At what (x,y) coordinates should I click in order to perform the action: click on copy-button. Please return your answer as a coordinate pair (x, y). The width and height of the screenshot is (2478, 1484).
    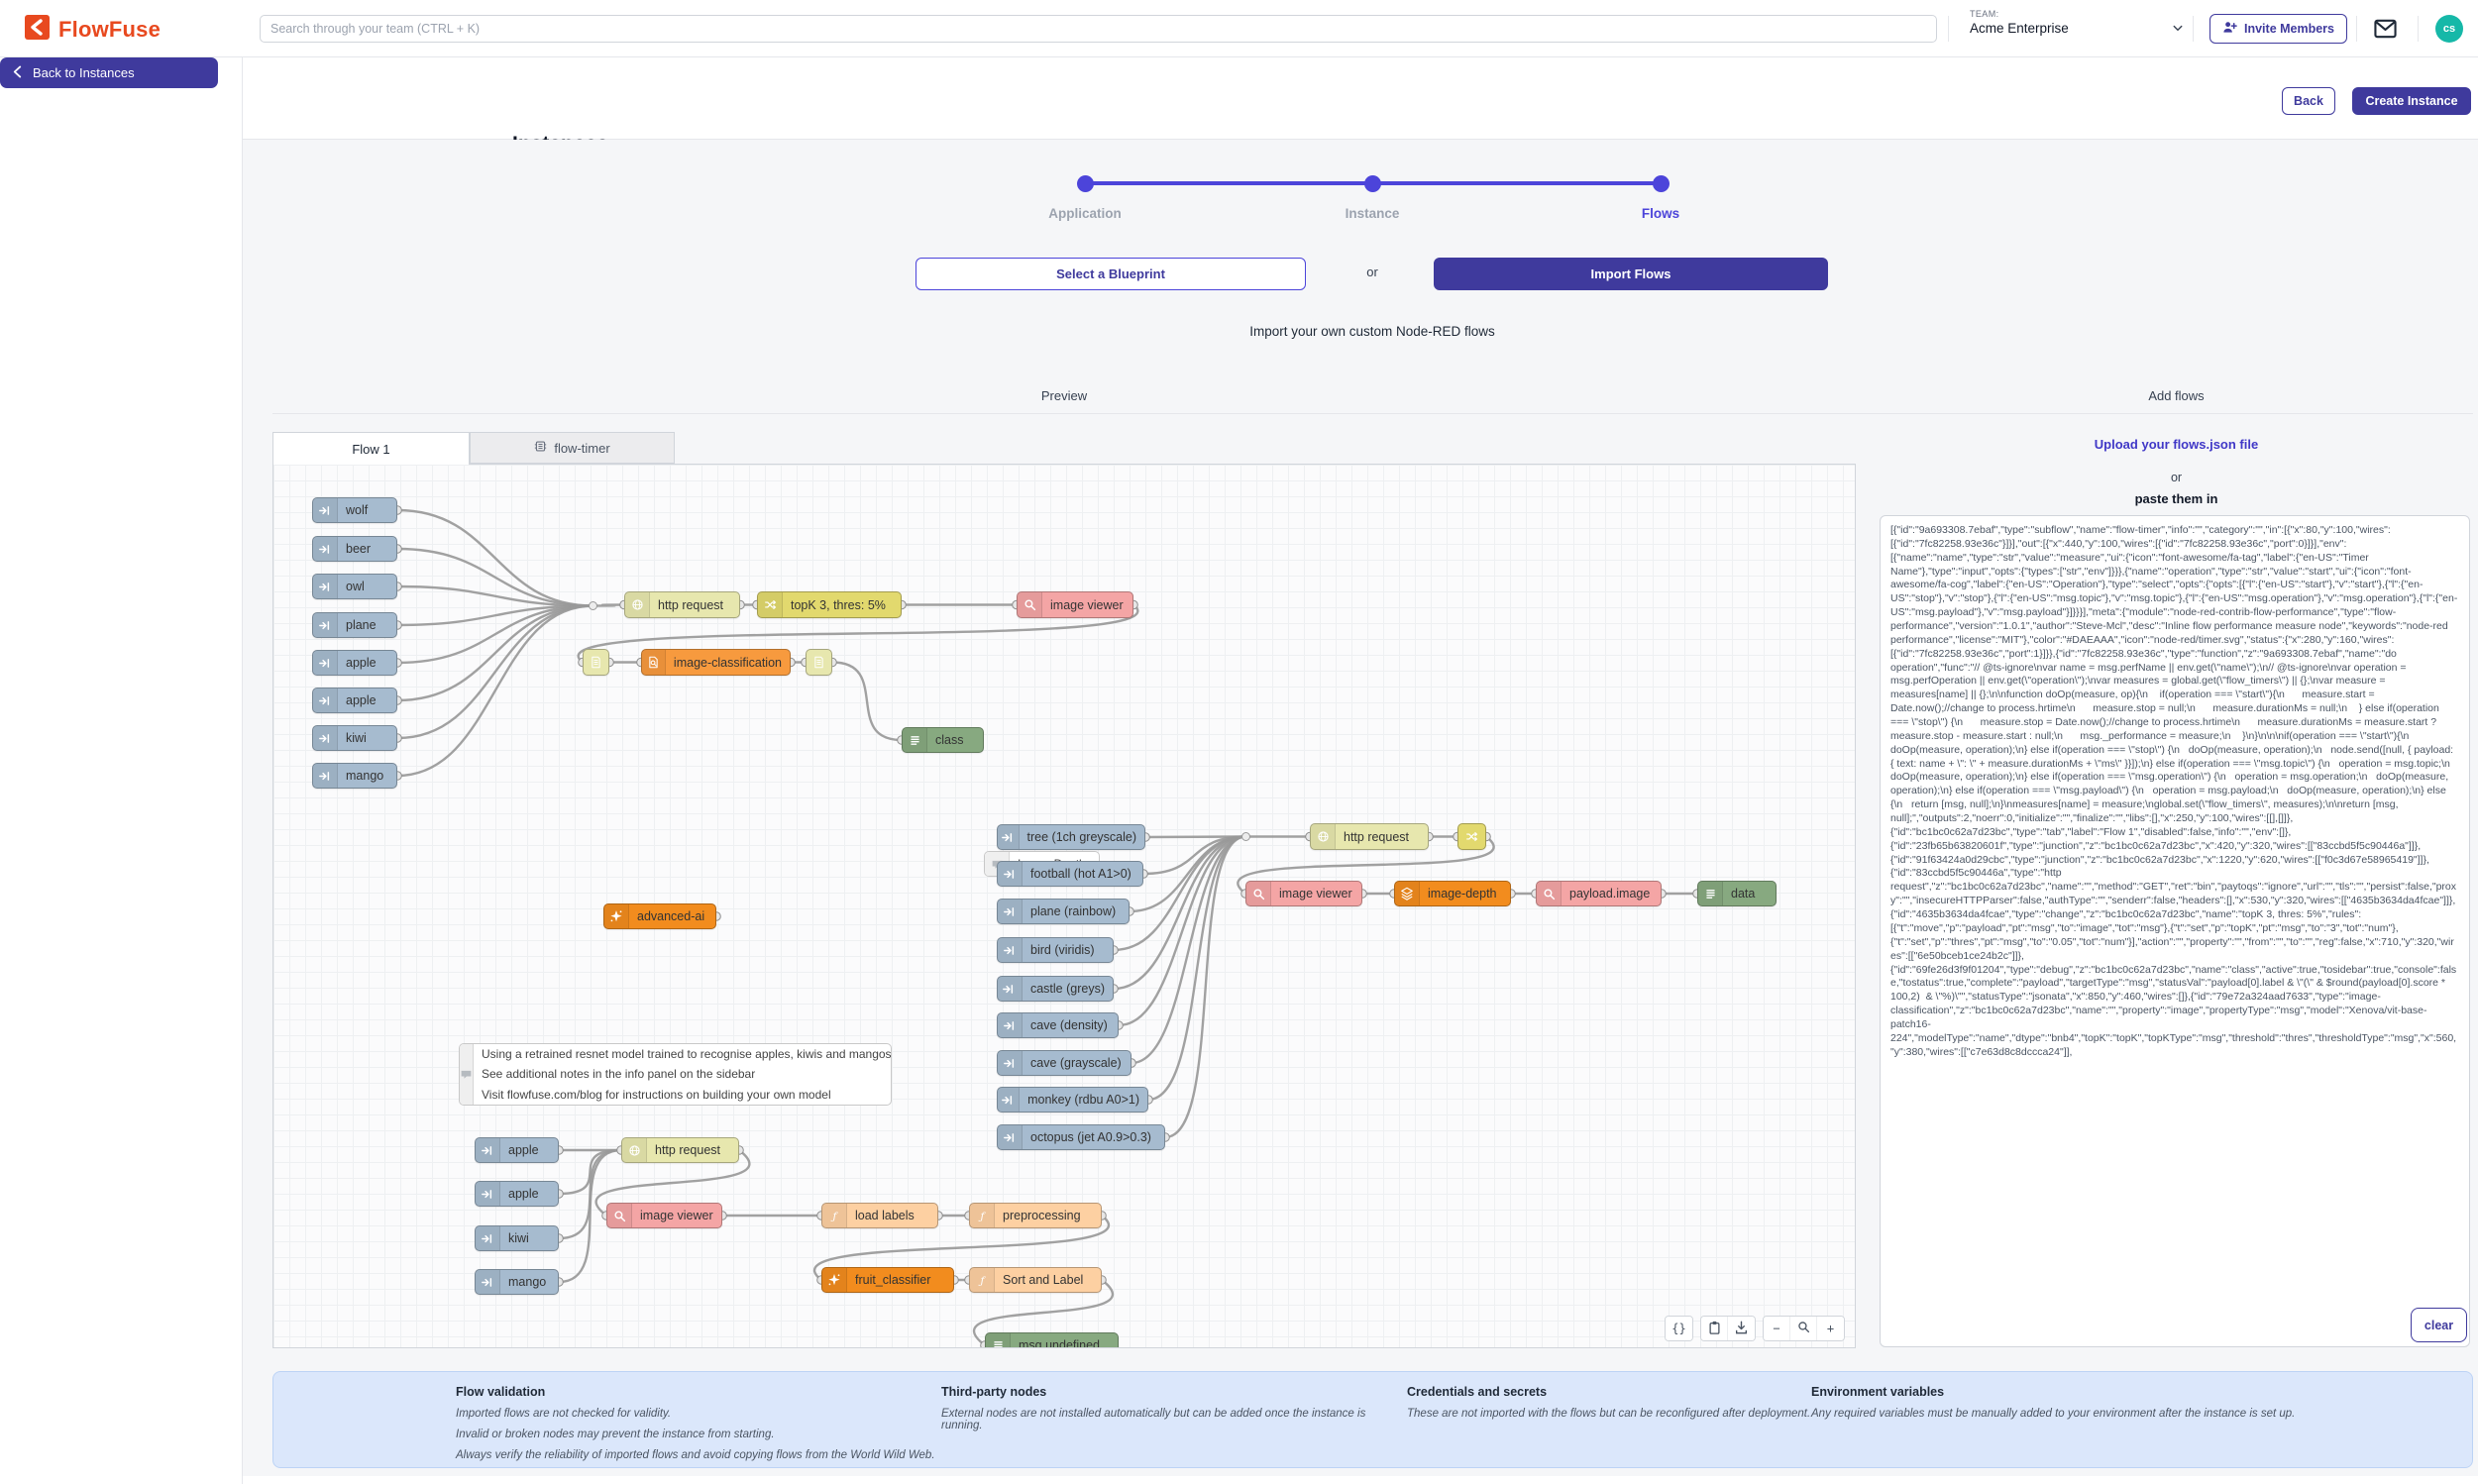
    Looking at the image, I should click on (1714, 1329).